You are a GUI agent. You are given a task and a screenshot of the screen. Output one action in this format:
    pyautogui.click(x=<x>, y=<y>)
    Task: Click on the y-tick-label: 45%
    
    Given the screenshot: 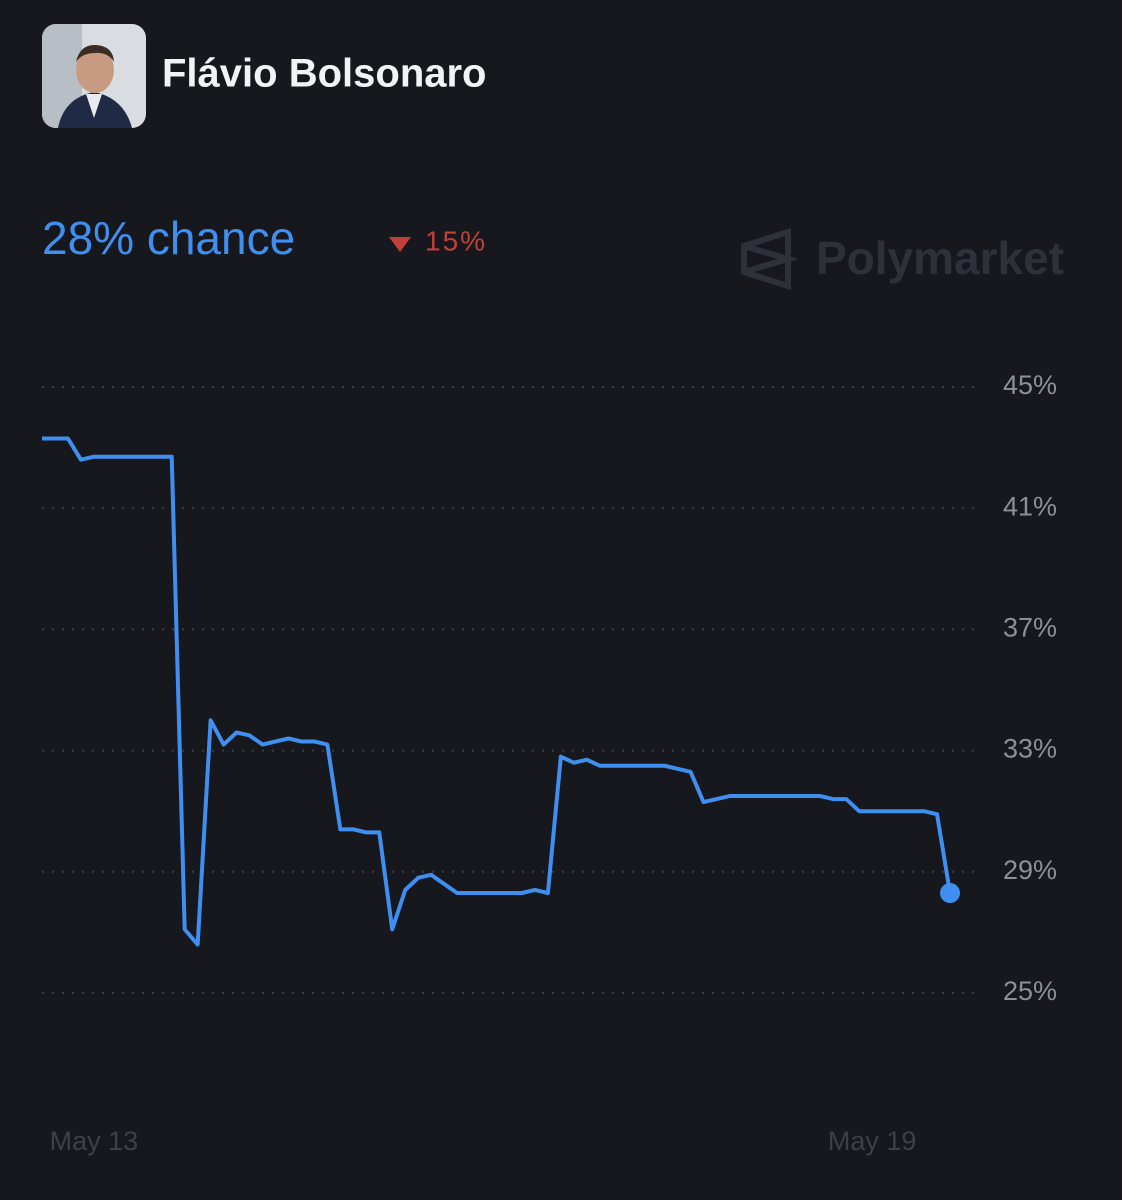 What is the action you would take?
    pyautogui.click(x=1030, y=385)
    